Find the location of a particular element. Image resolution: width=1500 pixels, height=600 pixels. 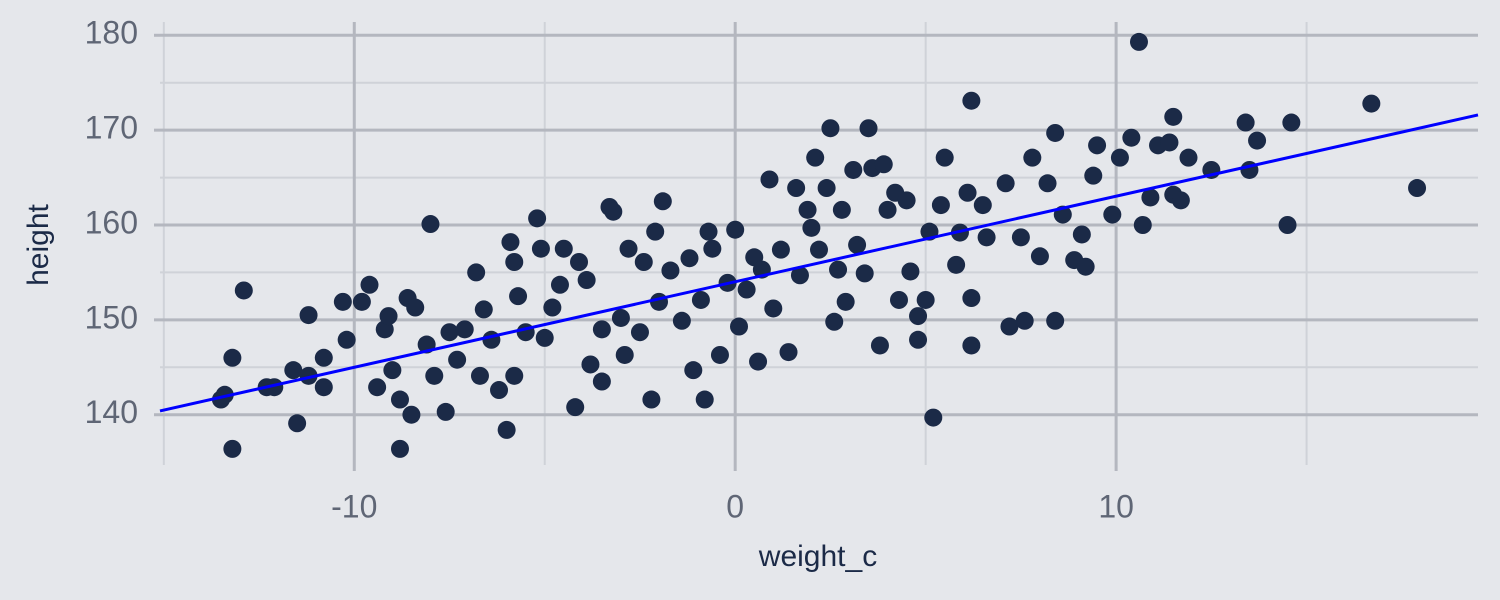

x-tick-label: 10 is located at coordinates (1116, 506).